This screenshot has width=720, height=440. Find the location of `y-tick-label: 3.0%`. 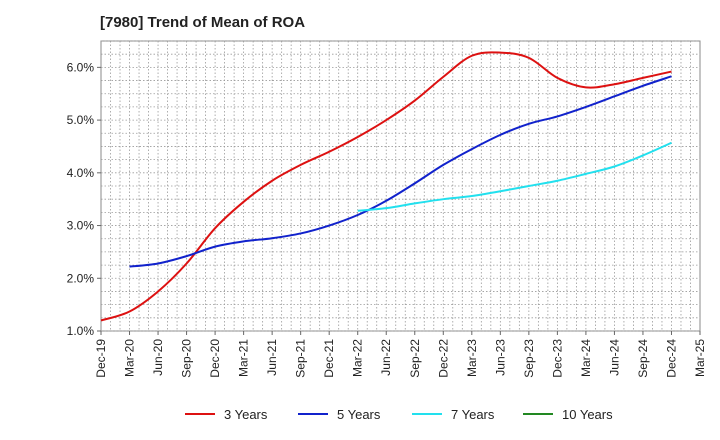

y-tick-label: 3.0% is located at coordinates (81, 226).